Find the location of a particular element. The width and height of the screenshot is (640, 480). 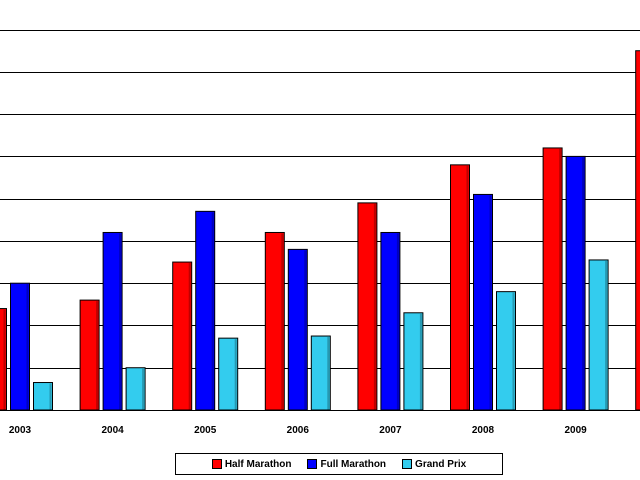

x-tick-label: 2004 is located at coordinates (112, 430).